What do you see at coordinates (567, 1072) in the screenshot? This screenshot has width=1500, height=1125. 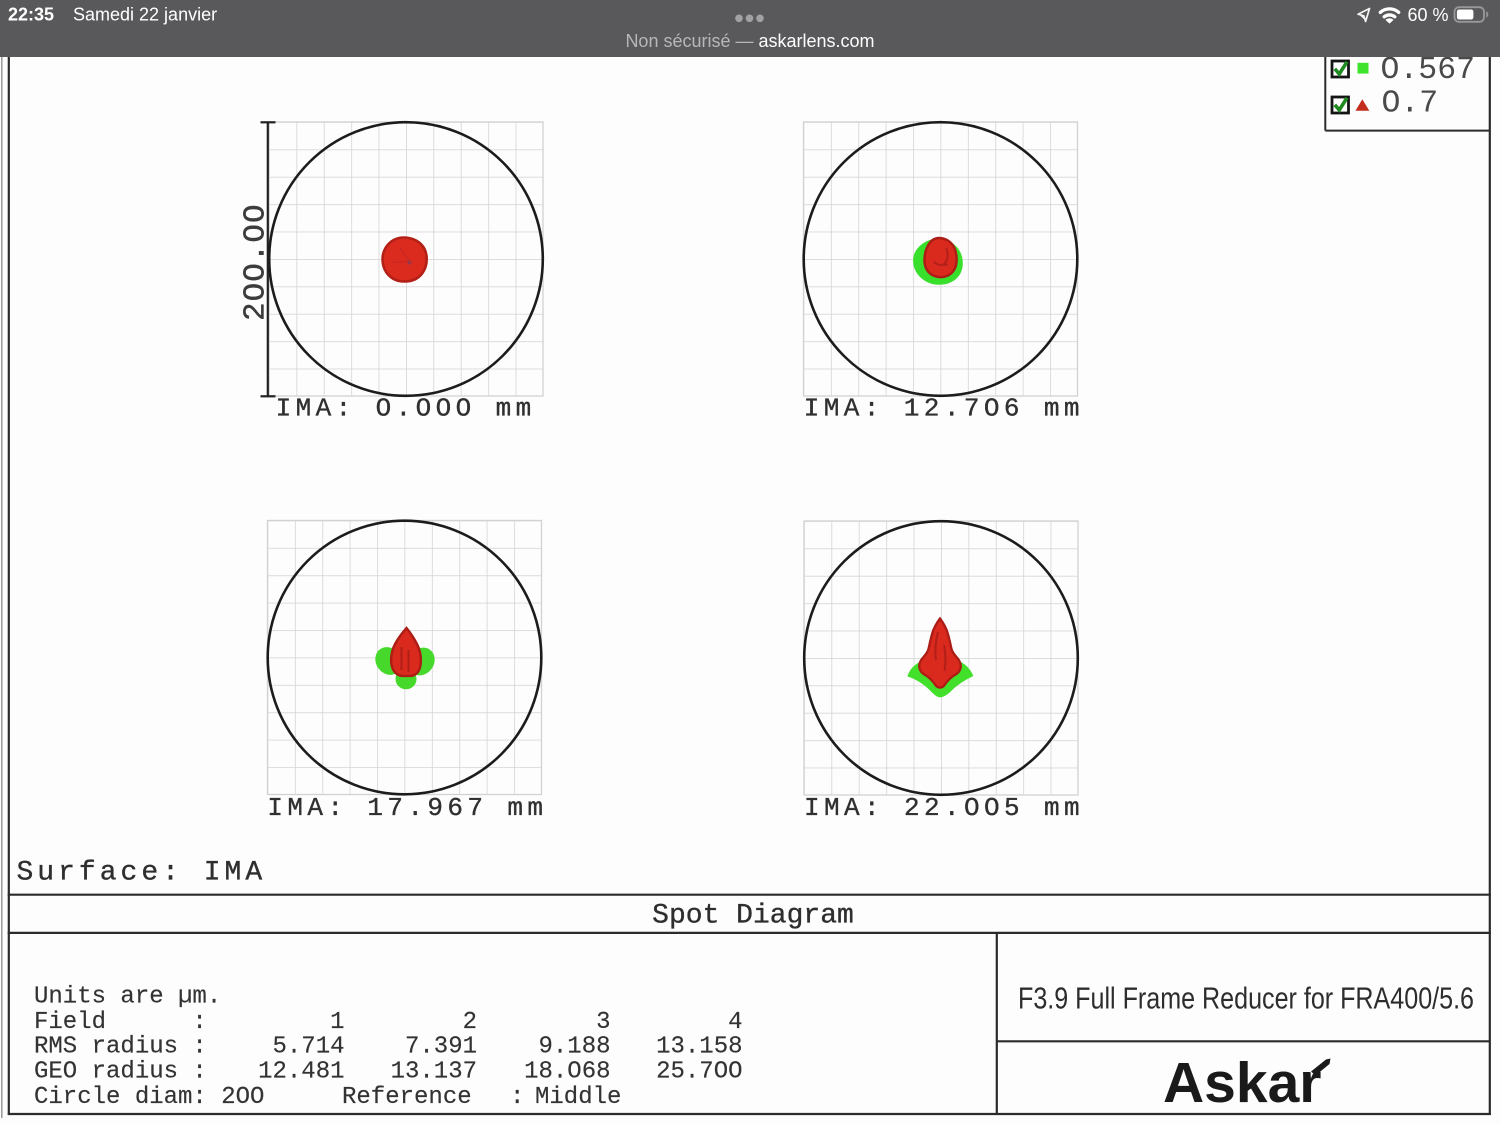 I see `svg-text: 18.O68` at bounding box center [567, 1072].